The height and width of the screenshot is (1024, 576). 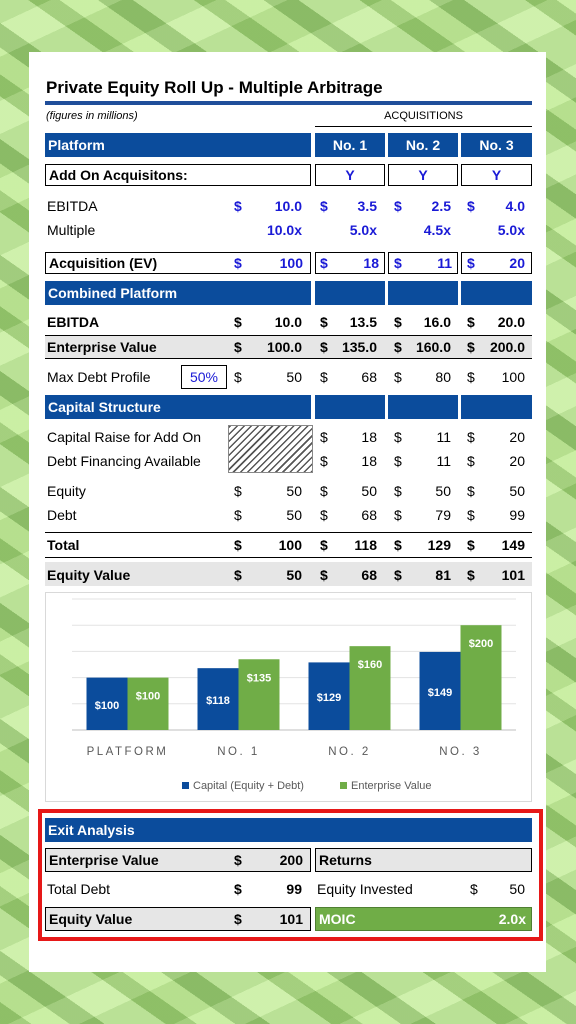 What do you see at coordinates (365, 545) in the screenshot?
I see `total-no1-value: 118` at bounding box center [365, 545].